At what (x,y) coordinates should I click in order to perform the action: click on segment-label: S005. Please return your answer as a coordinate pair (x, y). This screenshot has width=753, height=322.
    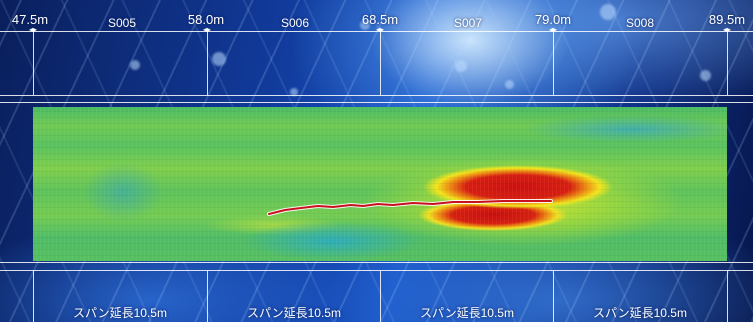
    Looking at the image, I should click on (122, 23).